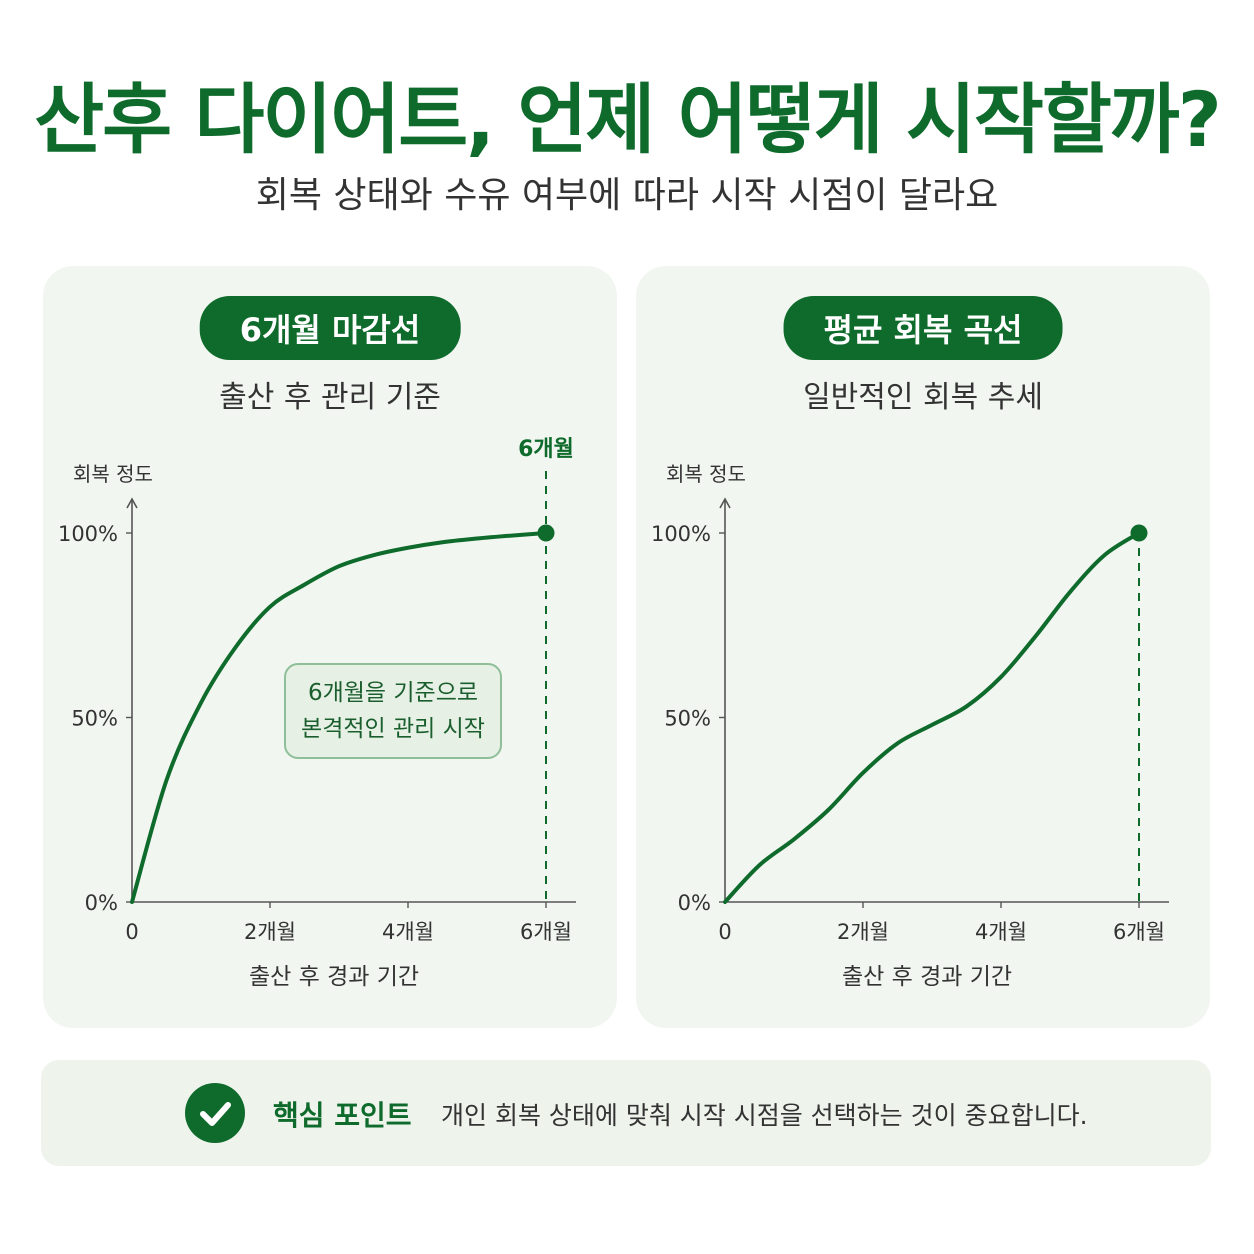 The width and height of the screenshot is (1254, 1254). What do you see at coordinates (627, 195) in the screenshot?
I see `page-subtitle: 회복 상태와 수유 여부에 따라 시작 시점이 달라요` at bounding box center [627, 195].